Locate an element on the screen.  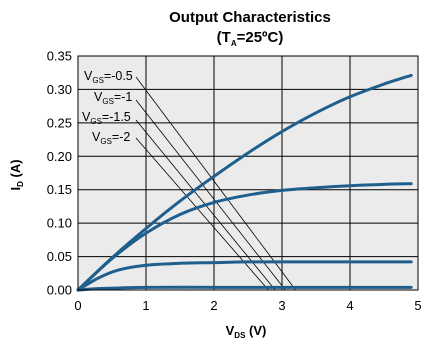
x-tick-label: 2 is located at coordinates (213, 305).